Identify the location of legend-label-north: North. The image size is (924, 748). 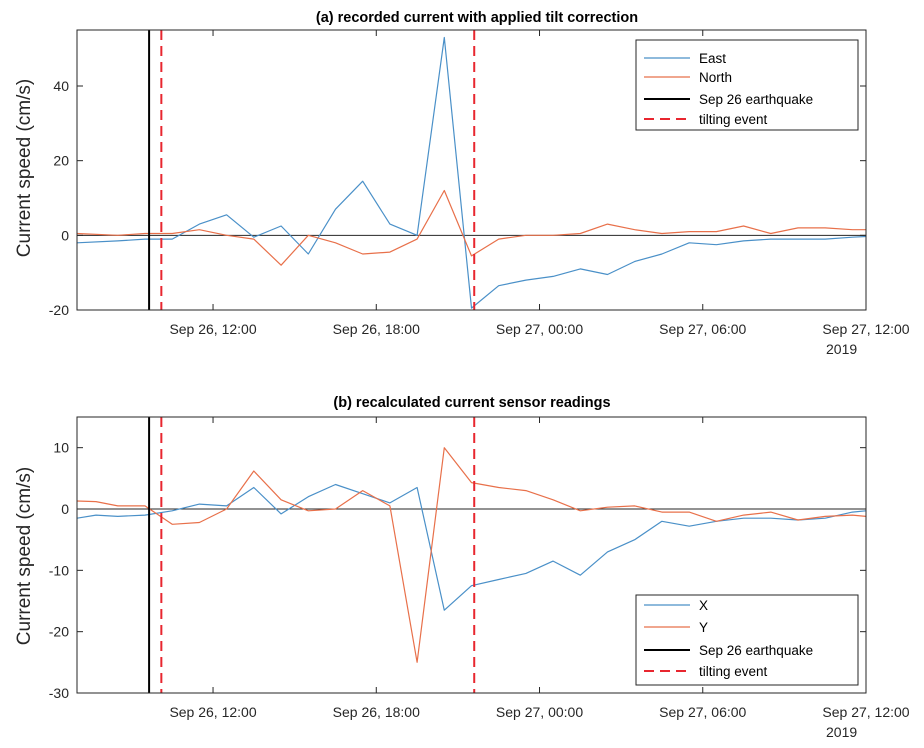
(715, 77).